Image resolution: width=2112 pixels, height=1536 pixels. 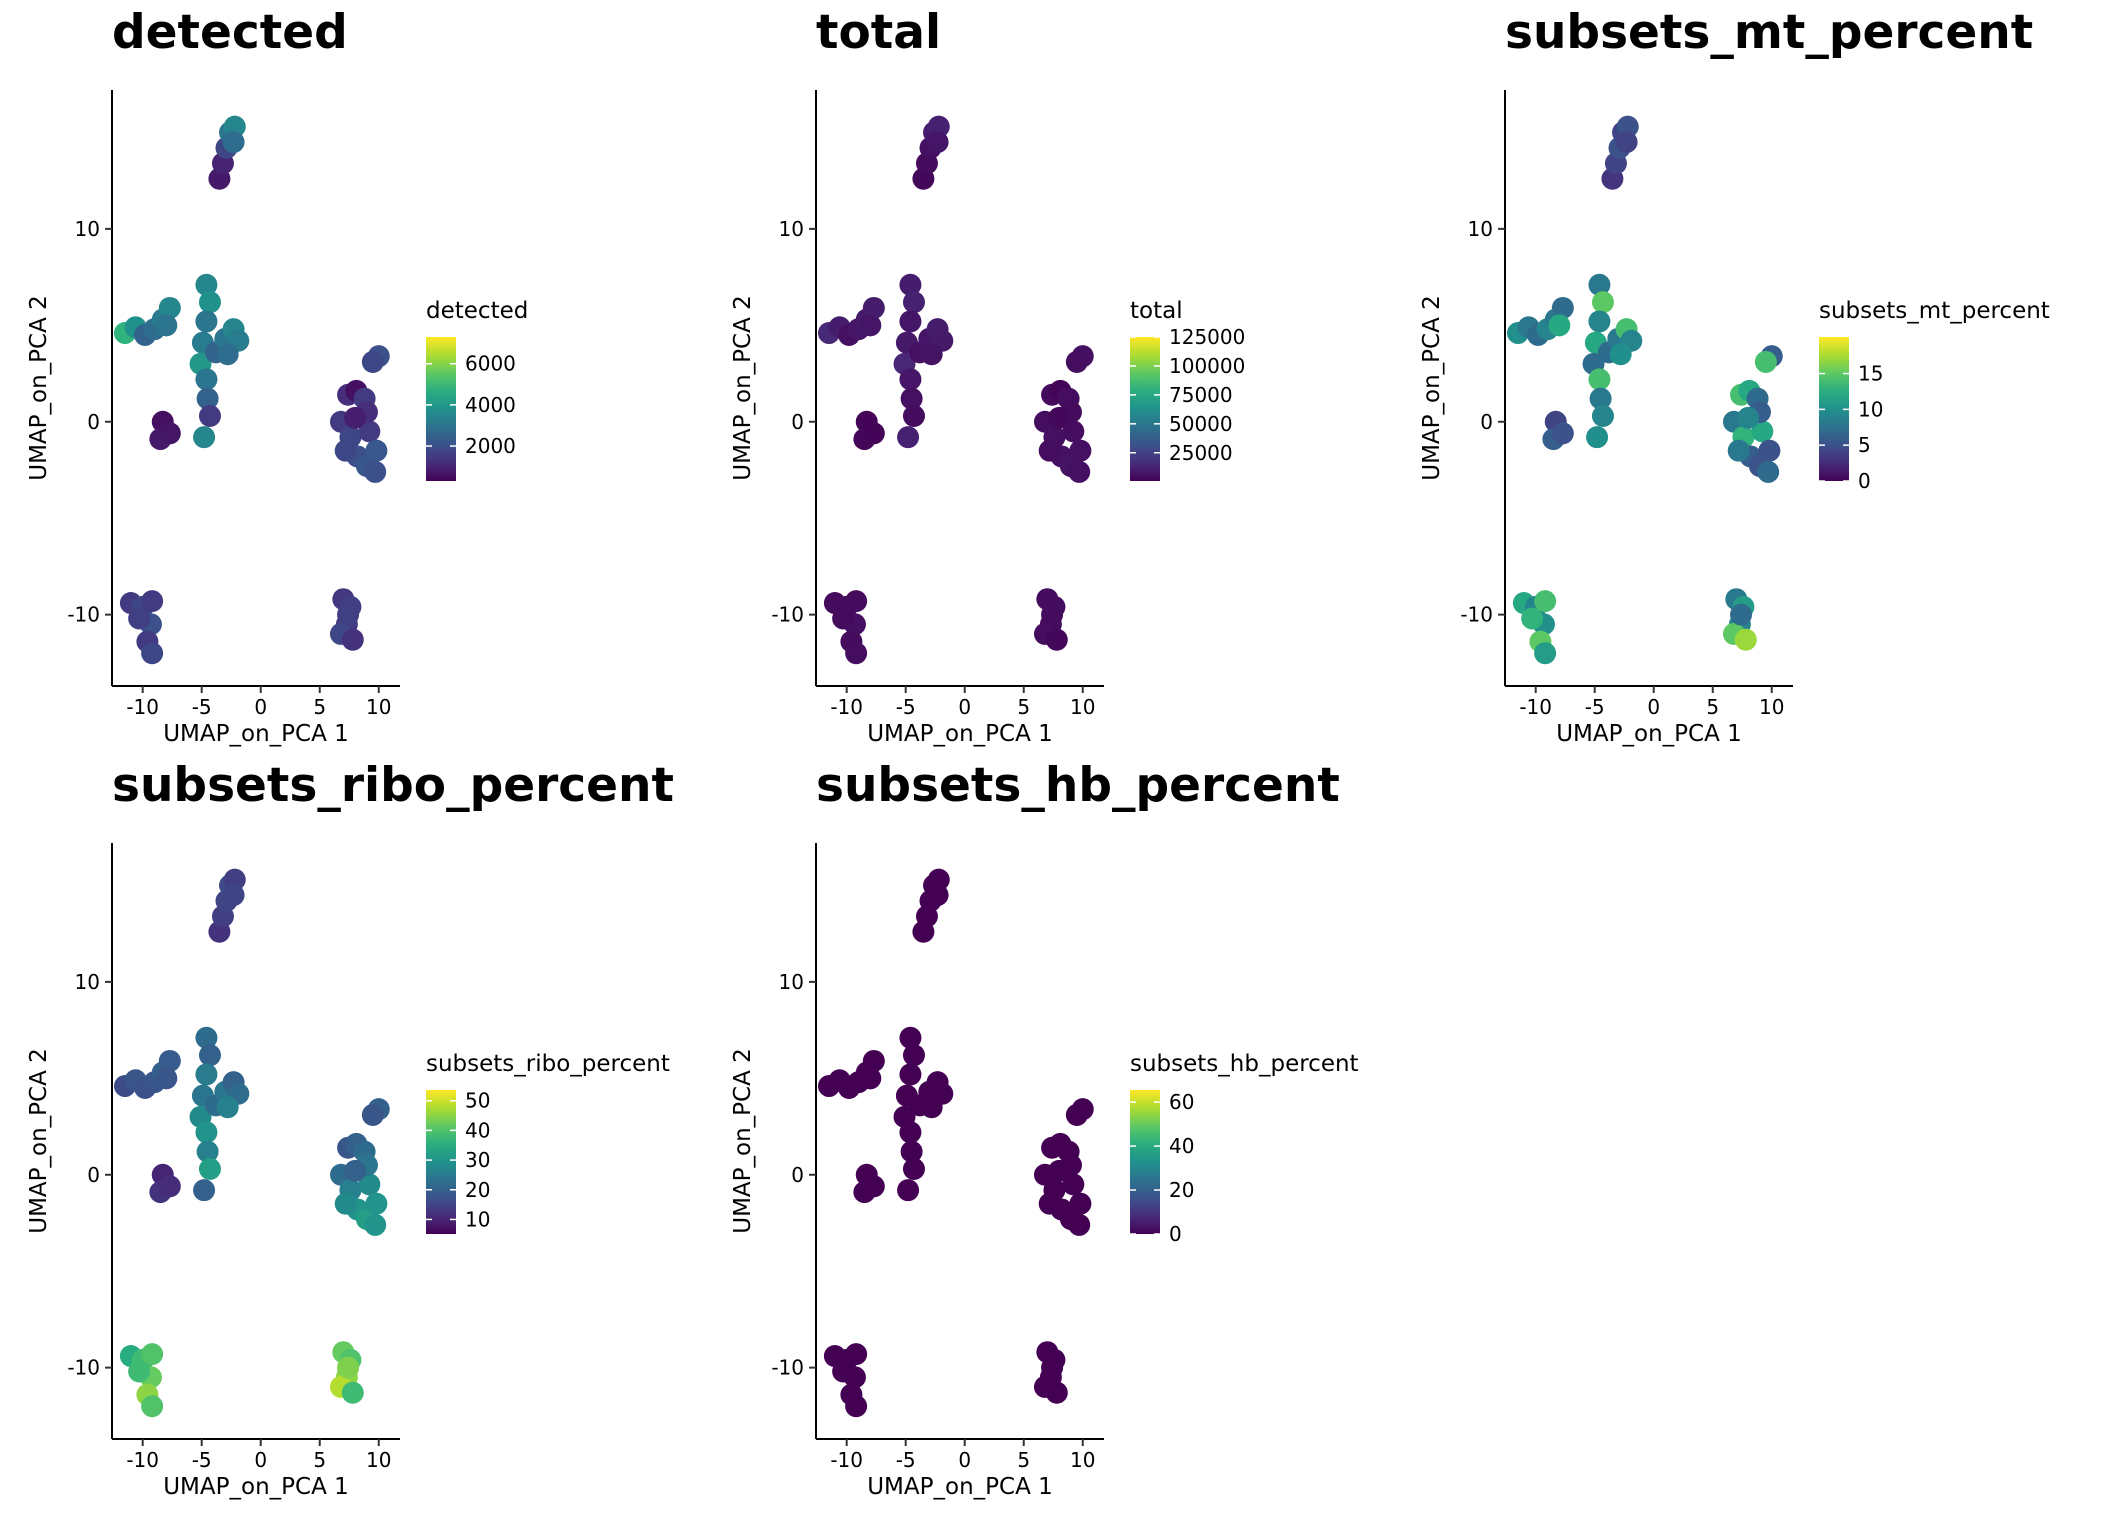 What do you see at coordinates (1181, 1190) in the screenshot?
I see `colorbar-tick-label: 20` at bounding box center [1181, 1190].